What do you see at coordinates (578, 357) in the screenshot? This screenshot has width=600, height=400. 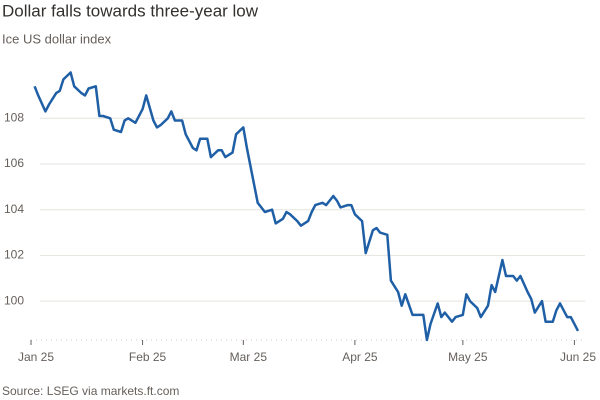 I see `x-tick-label: Jun 25` at bounding box center [578, 357].